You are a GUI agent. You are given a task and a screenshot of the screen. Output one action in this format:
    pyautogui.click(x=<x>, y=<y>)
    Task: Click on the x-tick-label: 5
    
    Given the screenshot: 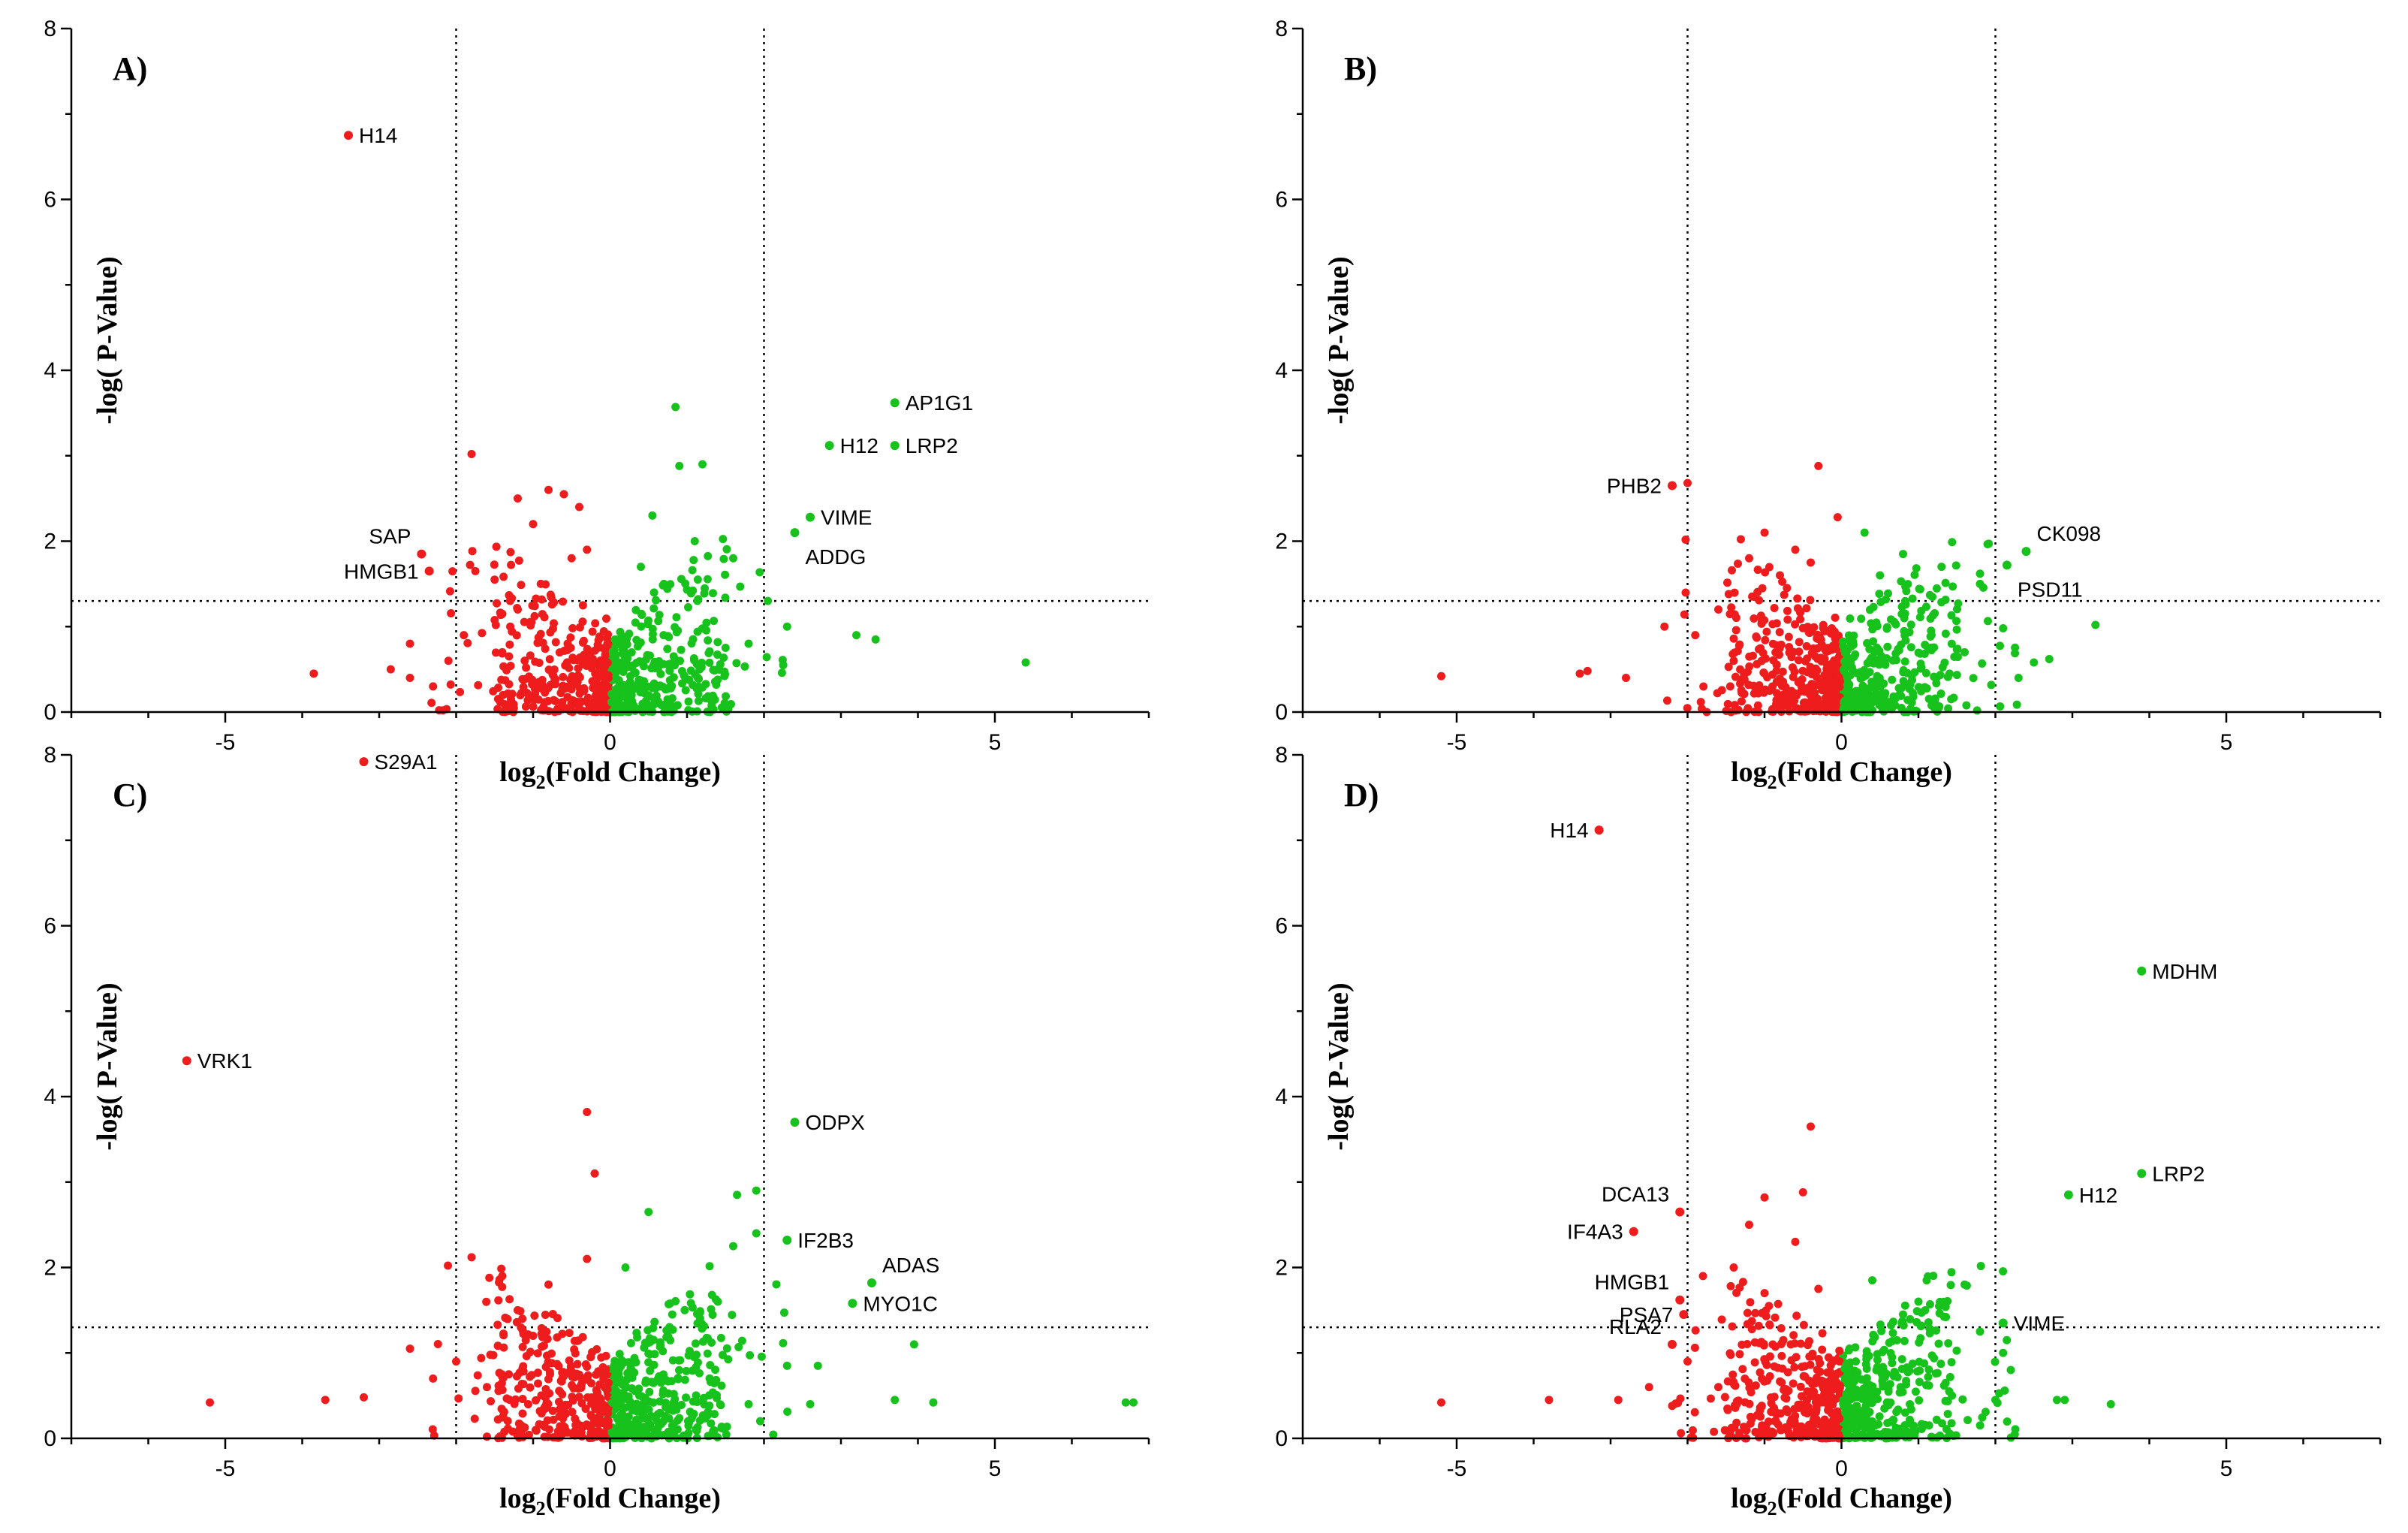 What is the action you would take?
    pyautogui.click(x=2226, y=1468)
    